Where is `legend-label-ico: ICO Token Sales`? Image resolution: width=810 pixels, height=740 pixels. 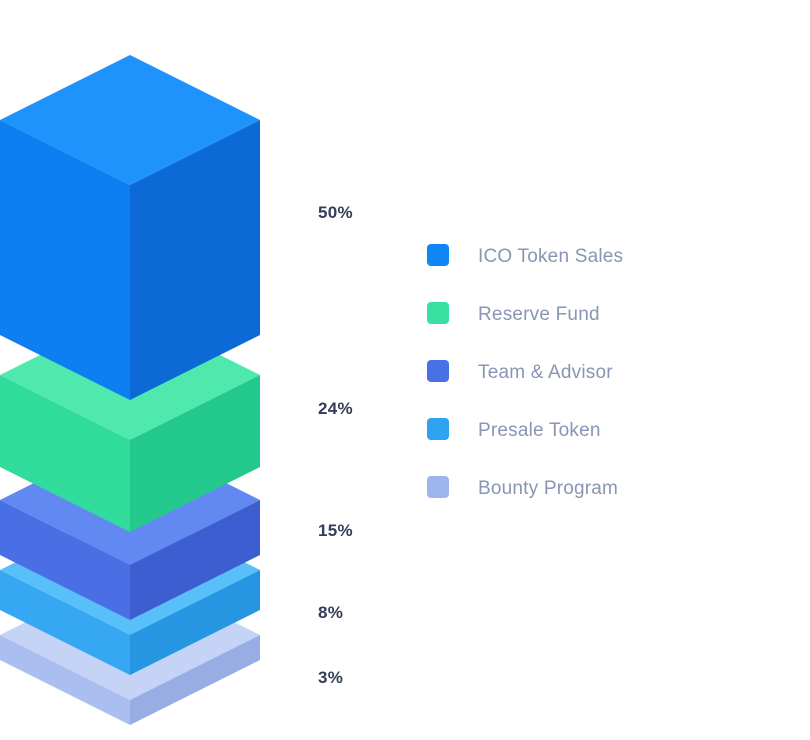 legend-label-ico: ICO Token Sales is located at coordinates (550, 256).